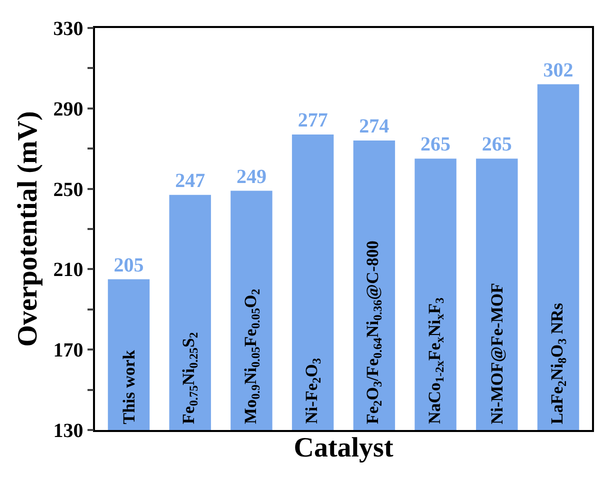  I want to click on x-axis-title: Catalyst, so click(344, 448).